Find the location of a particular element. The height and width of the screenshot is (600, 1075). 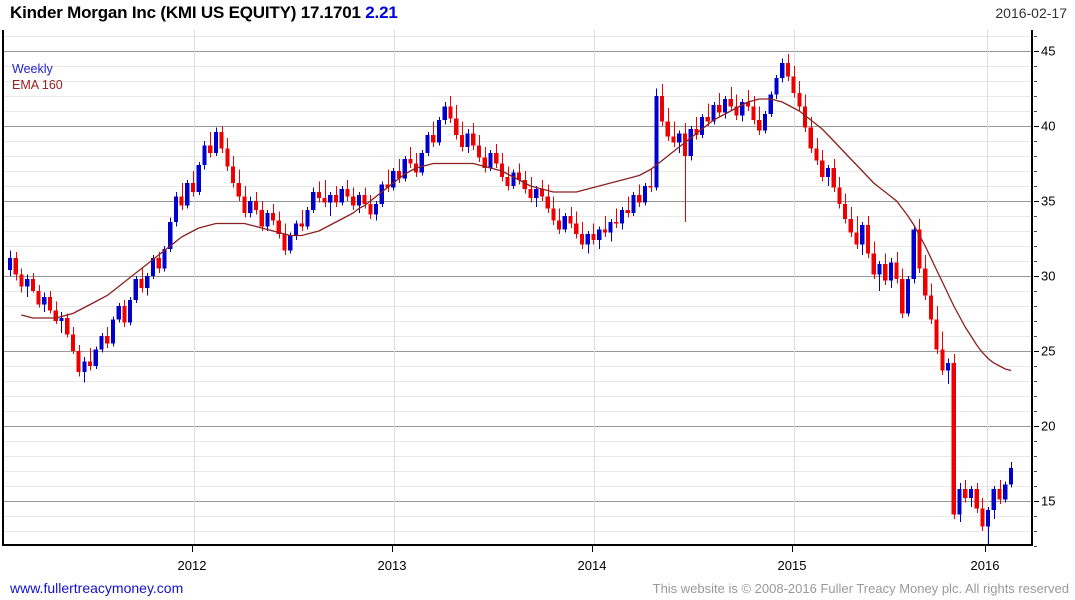

legend-ema: EMA 160 is located at coordinates (37, 84).